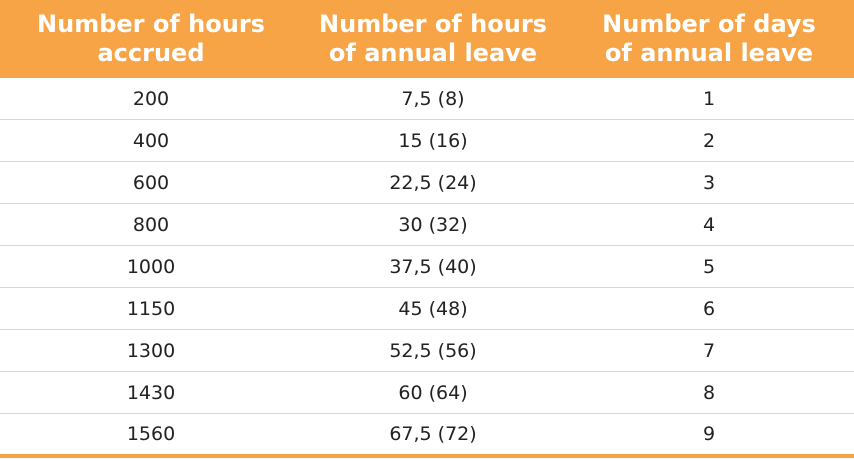 This screenshot has width=854, height=461. Describe the element at coordinates (151, 308) in the screenshot. I see `table-cell: 1150` at that location.